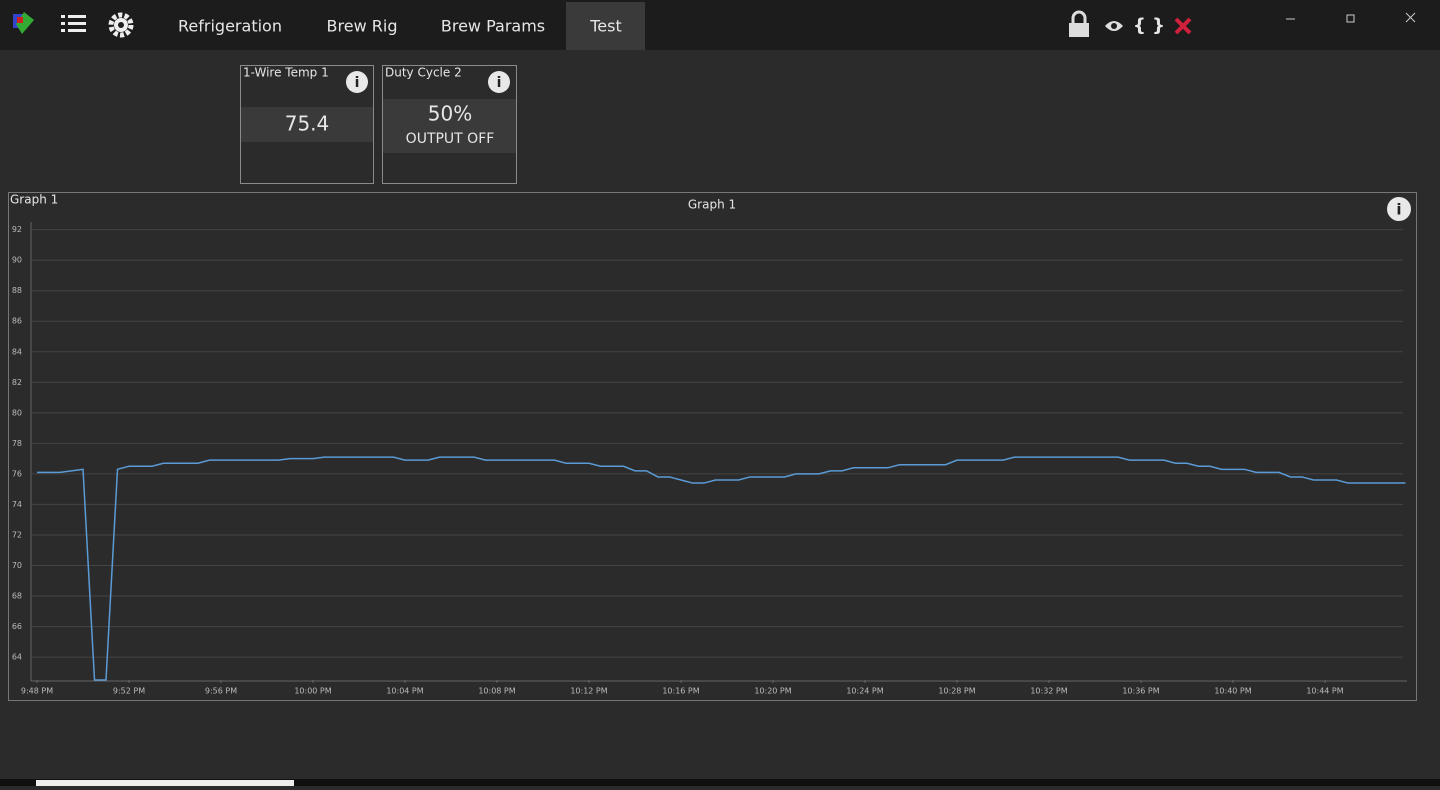 The image size is (1440, 790). I want to click on top-bar, so click(720, 25).